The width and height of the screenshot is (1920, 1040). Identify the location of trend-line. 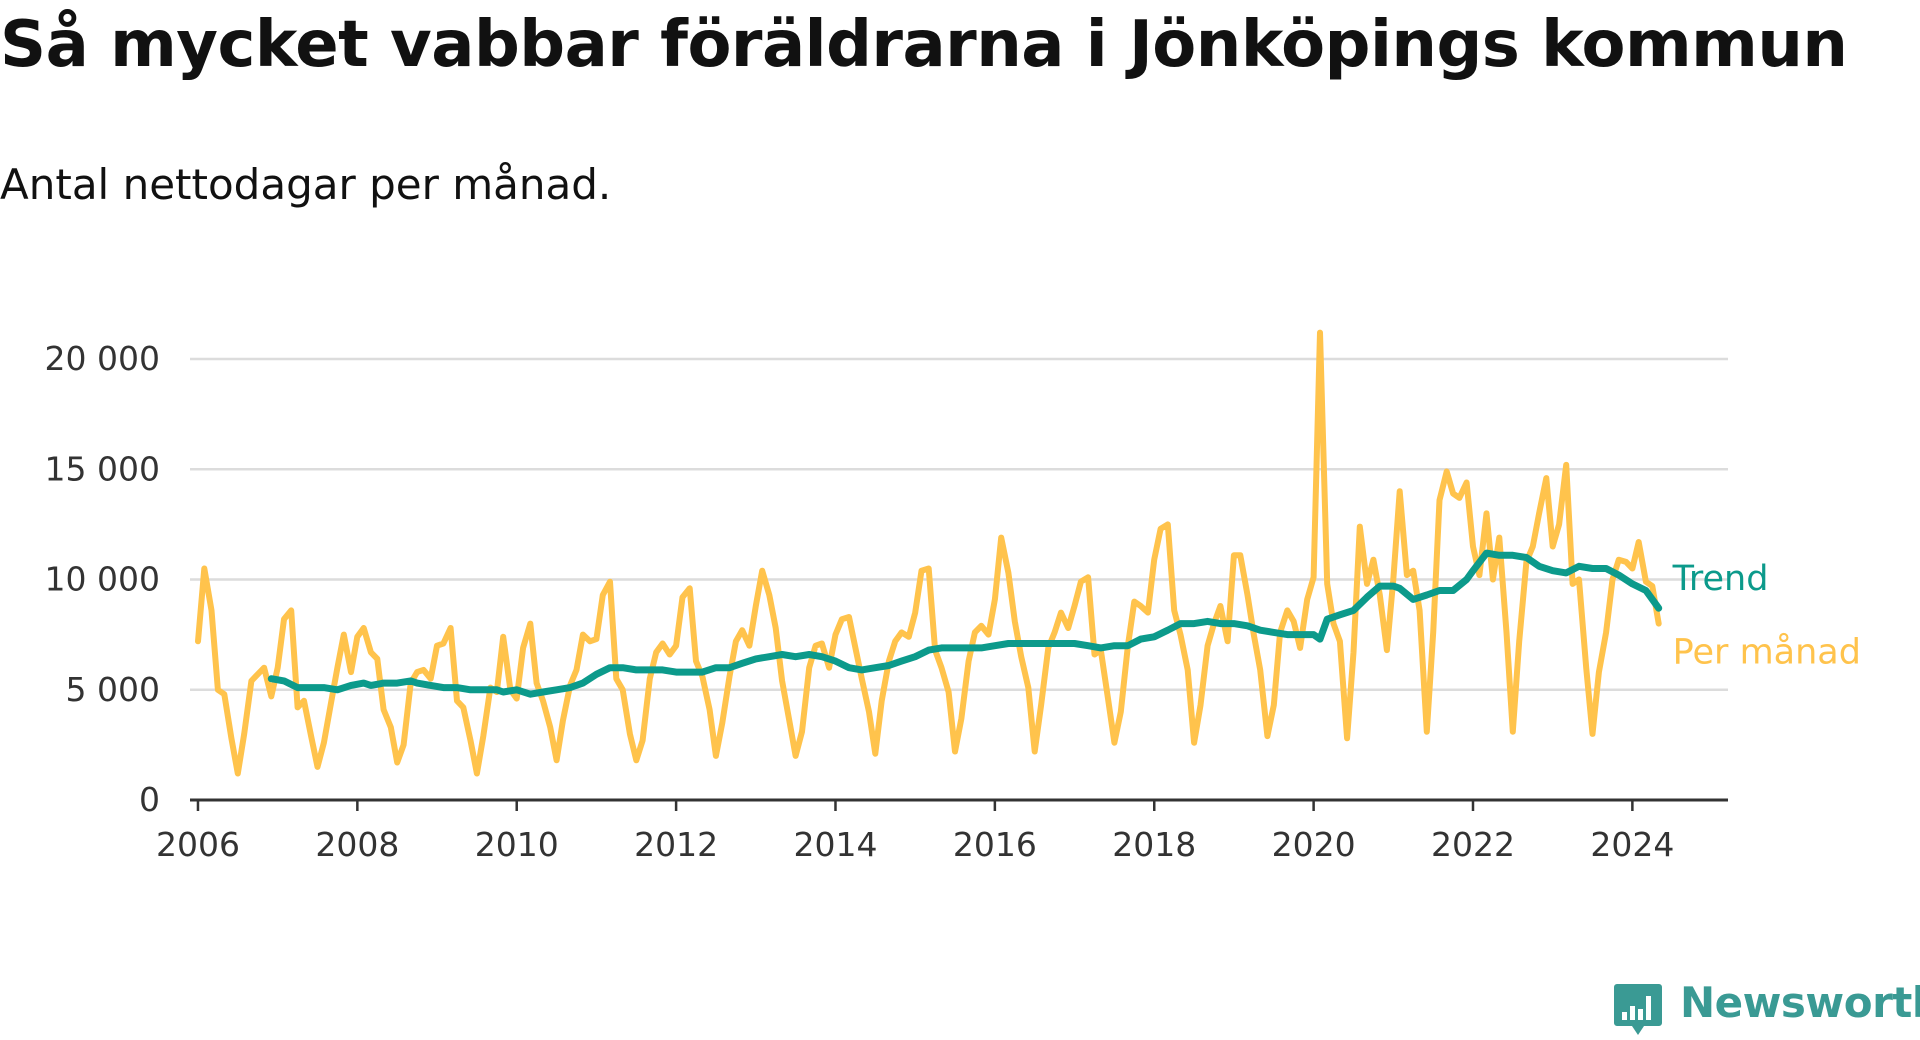
(965, 623).